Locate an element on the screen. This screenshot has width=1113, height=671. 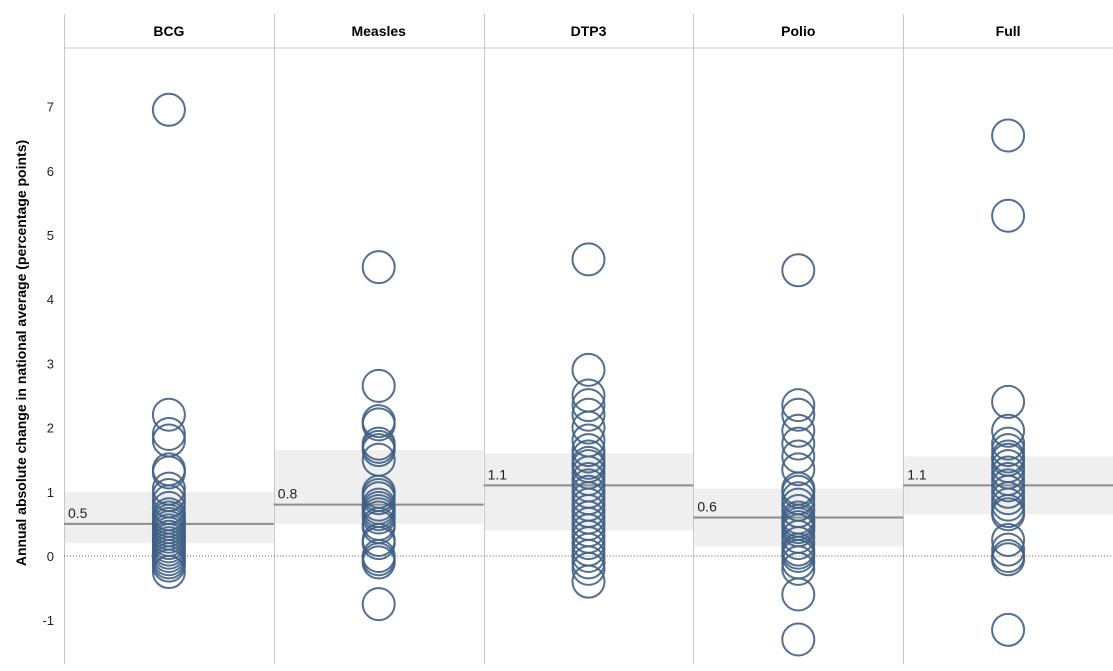
reference-lines is located at coordinates (588, 504).